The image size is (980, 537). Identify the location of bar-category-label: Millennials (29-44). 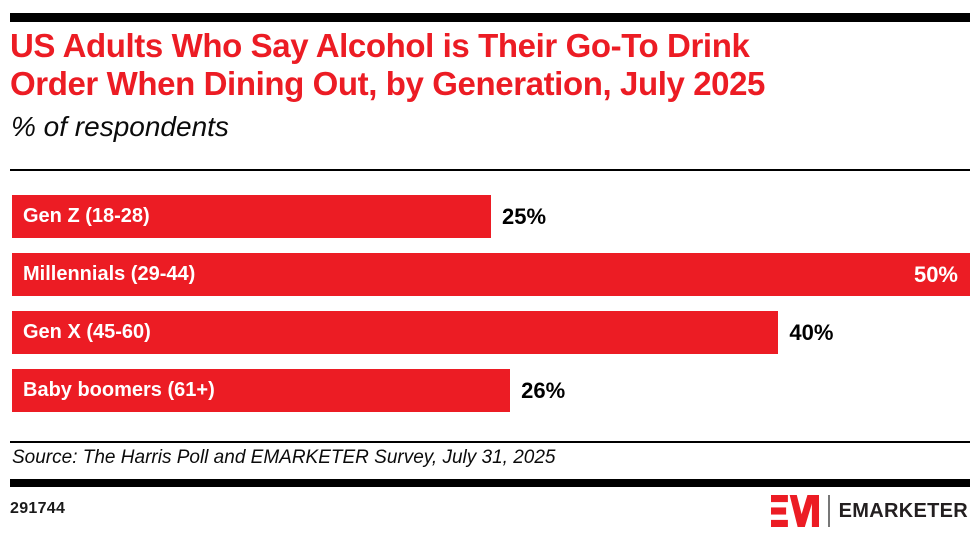
(109, 274).